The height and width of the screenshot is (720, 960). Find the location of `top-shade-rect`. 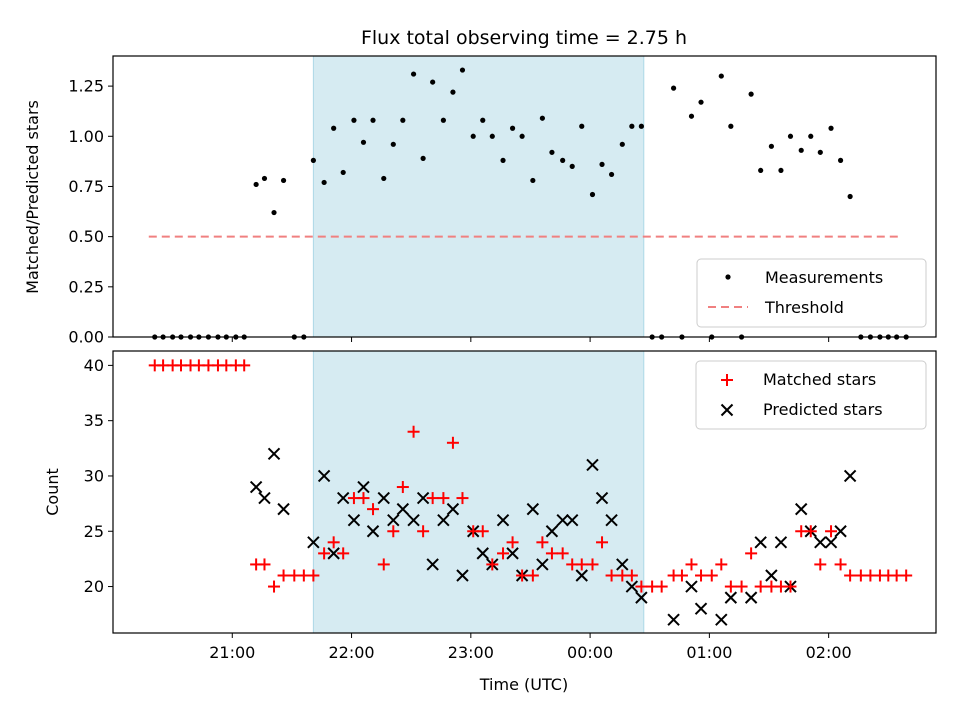

top-shade-rect is located at coordinates (478, 196).